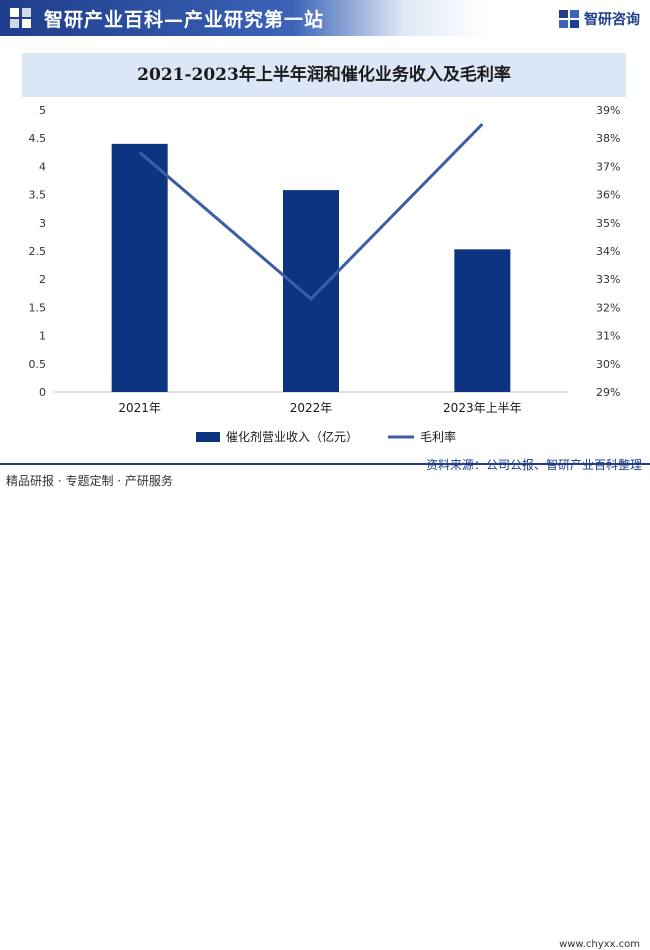 The width and height of the screenshot is (650, 950). I want to click on legend-line-label: 毛利率, so click(438, 436).